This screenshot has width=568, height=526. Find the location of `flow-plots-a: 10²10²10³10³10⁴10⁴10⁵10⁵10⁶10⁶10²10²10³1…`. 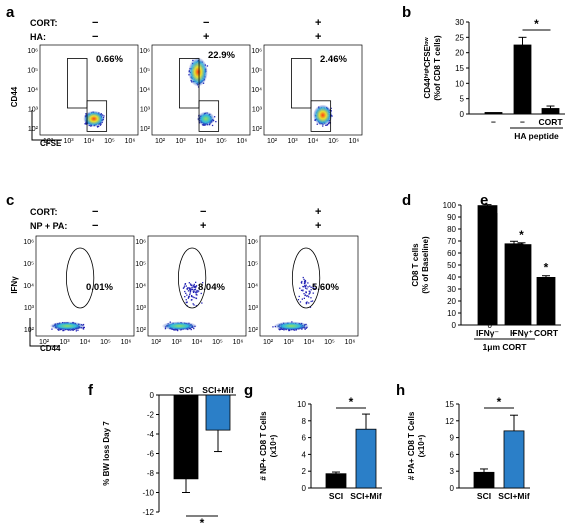

flow-plots-a: 10²10²10³10³10⁴10⁴10⁵10⁵10⁶10⁶10²10²10³1… is located at coordinates (195, 94).